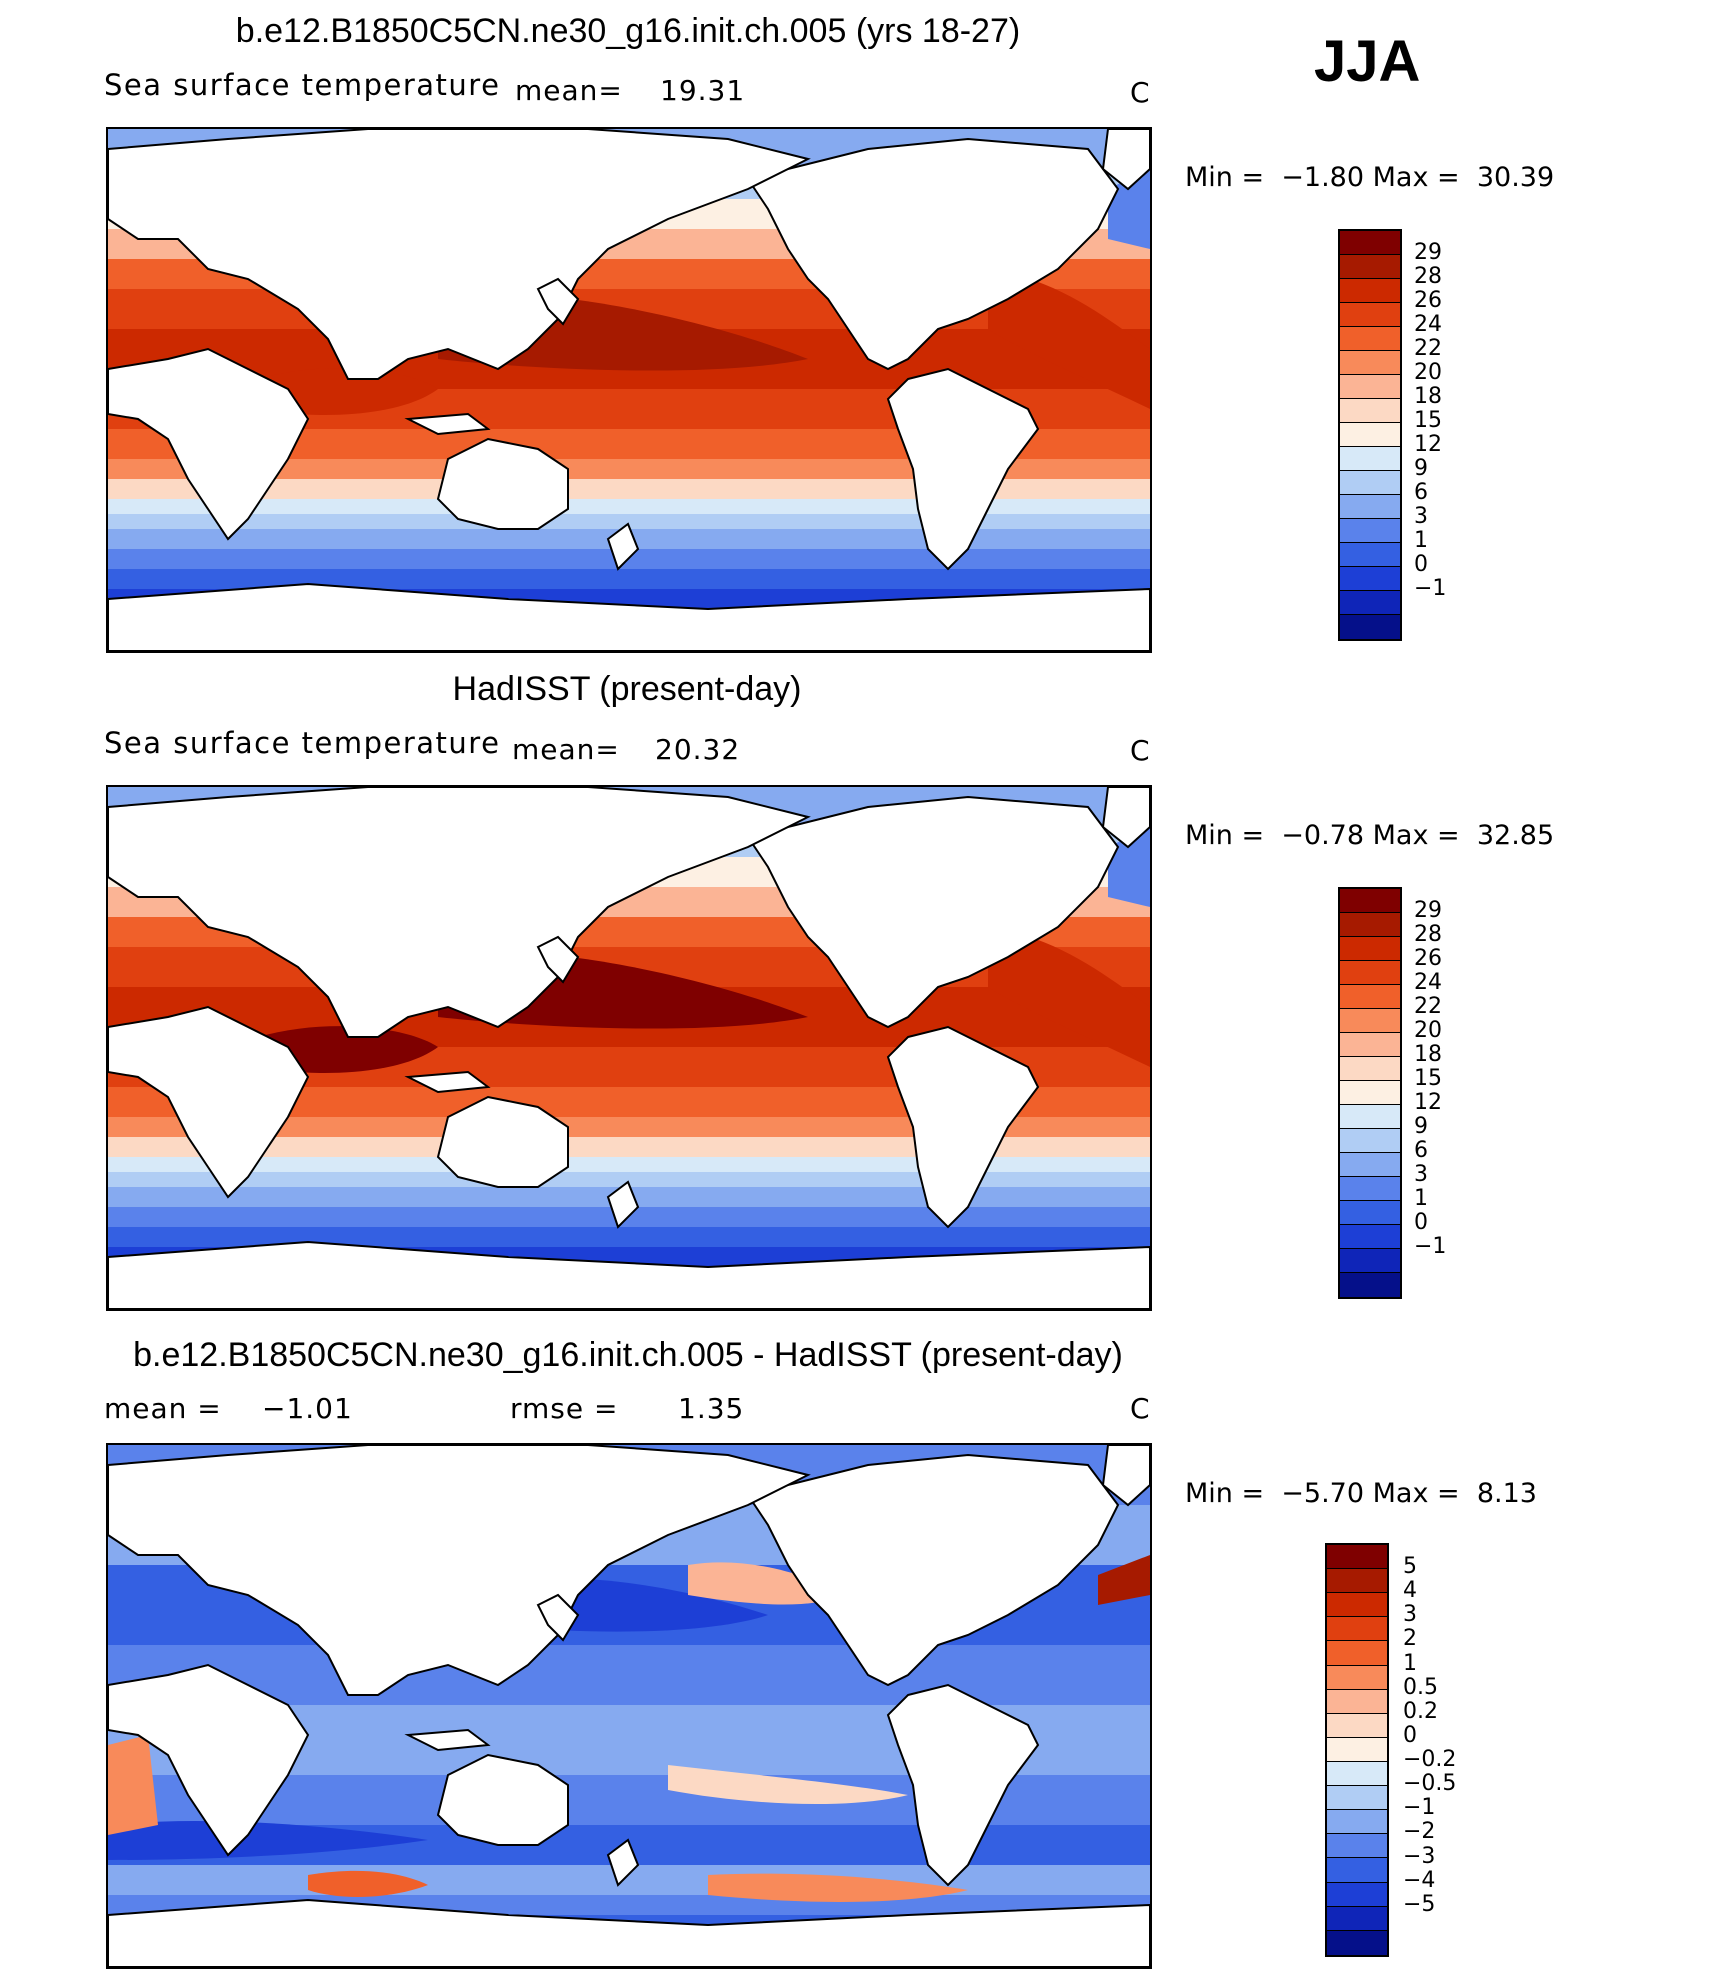 Image resolution: width=1710 pixels, height=1981 pixels. What do you see at coordinates (1140, 750) in the screenshot?
I see `panel-2-units: C` at bounding box center [1140, 750].